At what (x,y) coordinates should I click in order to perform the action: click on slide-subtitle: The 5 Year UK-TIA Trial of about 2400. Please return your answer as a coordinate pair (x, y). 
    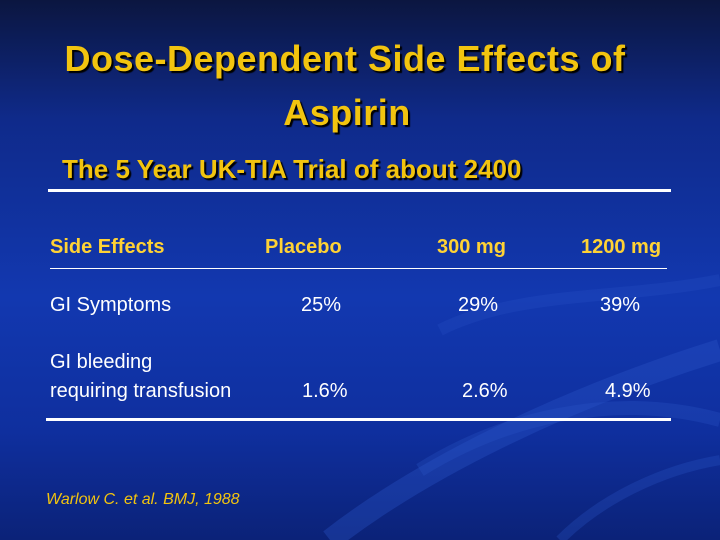
    Looking at the image, I should click on (292, 169).